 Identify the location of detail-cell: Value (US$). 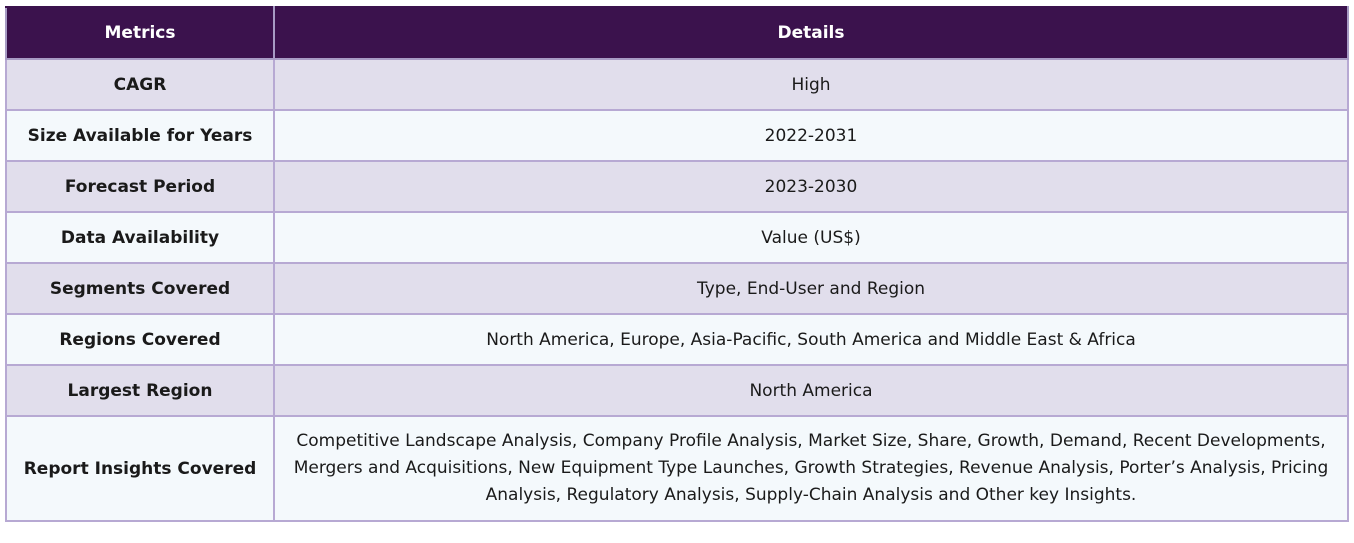
(811, 237).